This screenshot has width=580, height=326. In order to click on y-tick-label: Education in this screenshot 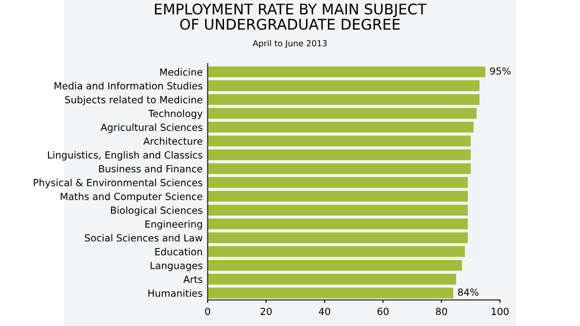, I will do `click(178, 252)`.